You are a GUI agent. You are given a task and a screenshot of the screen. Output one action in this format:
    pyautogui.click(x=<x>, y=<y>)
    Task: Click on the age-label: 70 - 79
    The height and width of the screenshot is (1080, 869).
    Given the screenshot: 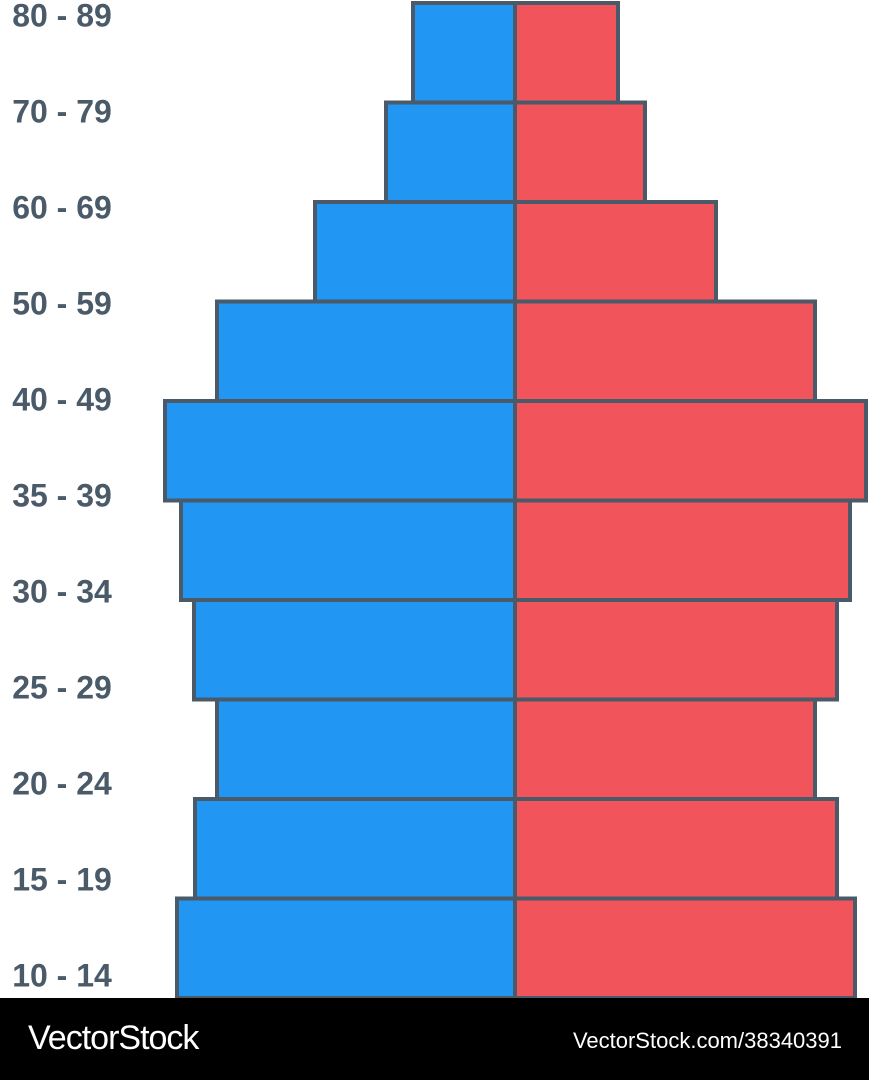 What is the action you would take?
    pyautogui.click(x=62, y=111)
    